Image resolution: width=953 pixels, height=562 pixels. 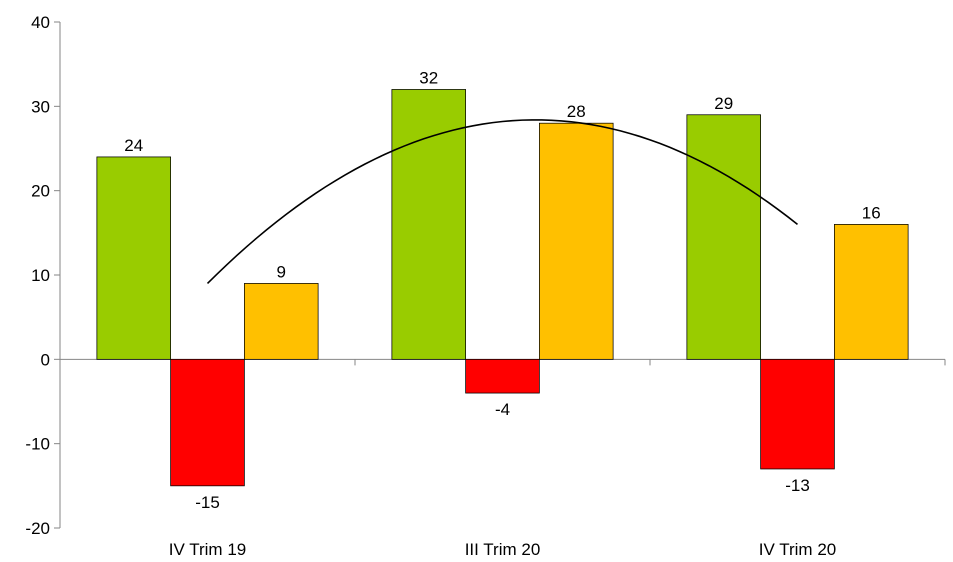 What do you see at coordinates (503, 549) in the screenshot?
I see `x-tick-label: III Trim 20` at bounding box center [503, 549].